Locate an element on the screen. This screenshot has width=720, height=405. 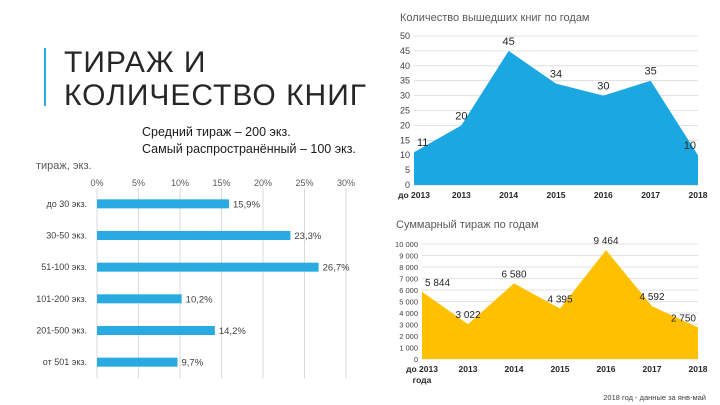
circ-y-tick-label: 2 000 is located at coordinates (408, 336).